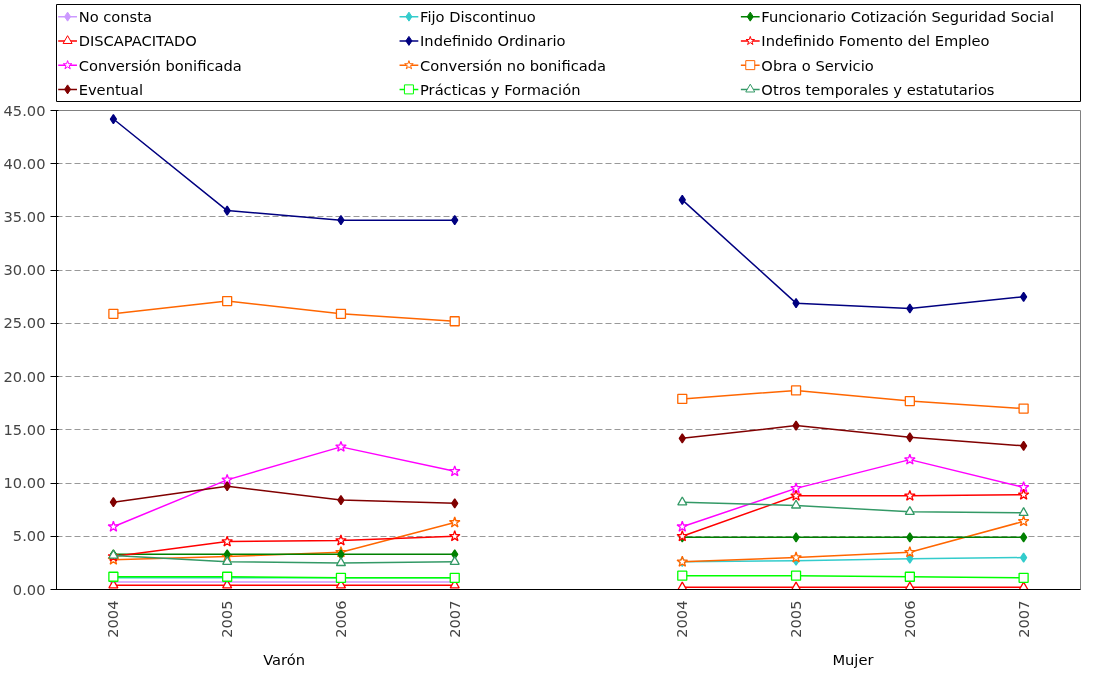 The image size is (1114, 688). What do you see at coordinates (853, 659) in the screenshot?
I see `text: Mujer` at bounding box center [853, 659].